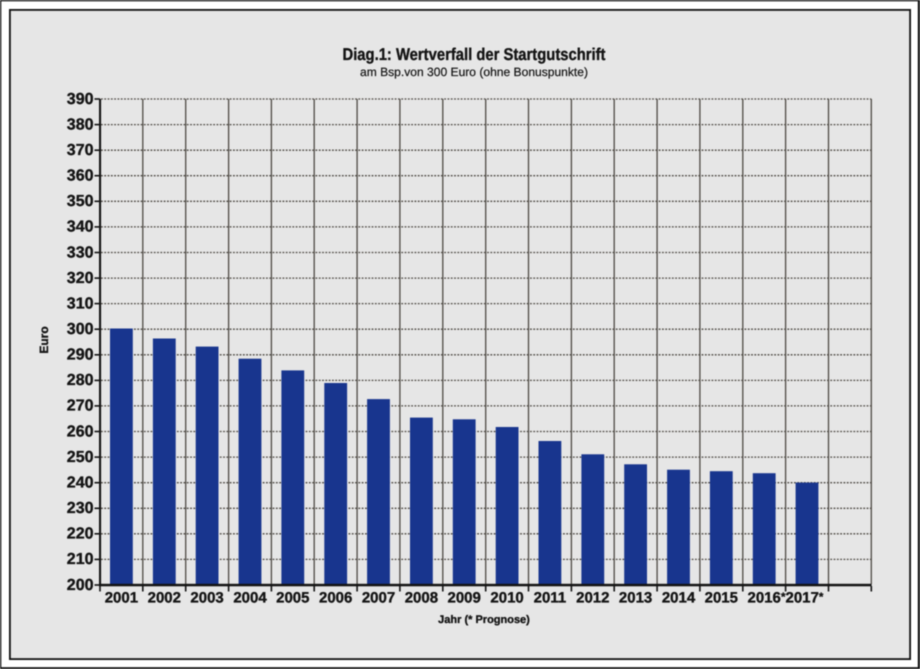  Describe the element at coordinates (80, 278) in the screenshot. I see `svg-text: 320` at that location.